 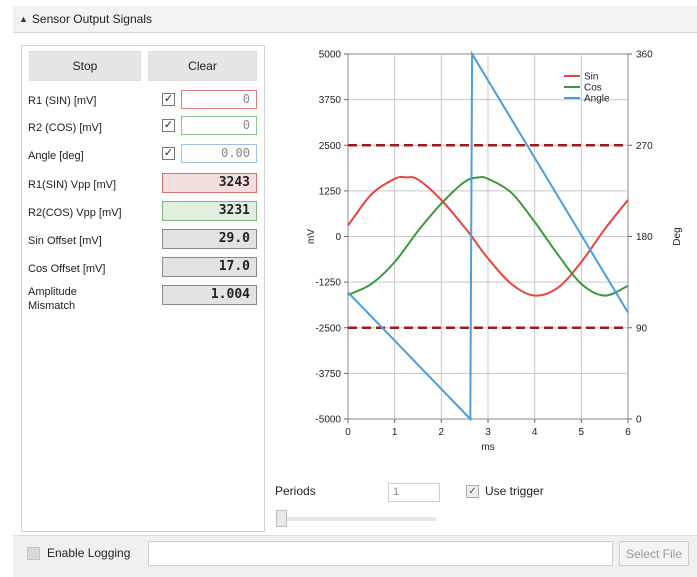 I want to click on series-line-cos, so click(x=488, y=236).